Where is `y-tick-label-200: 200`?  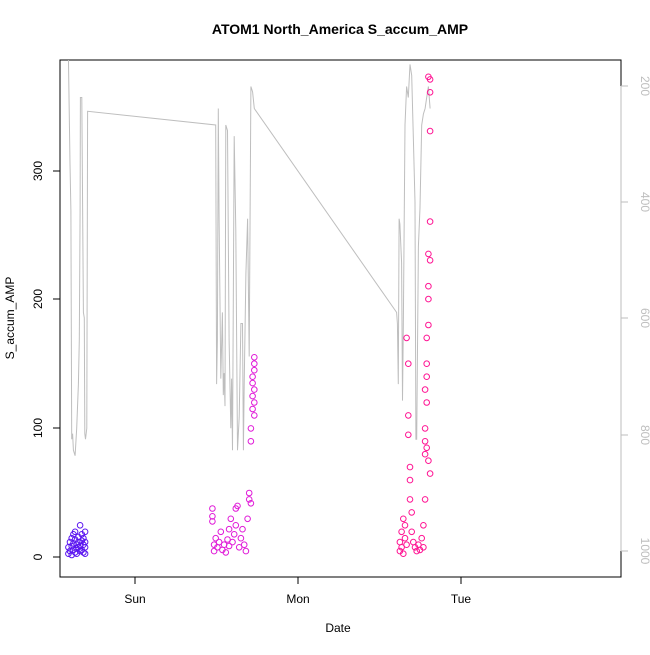 y-tick-label-200: 200 is located at coordinates (38, 299).